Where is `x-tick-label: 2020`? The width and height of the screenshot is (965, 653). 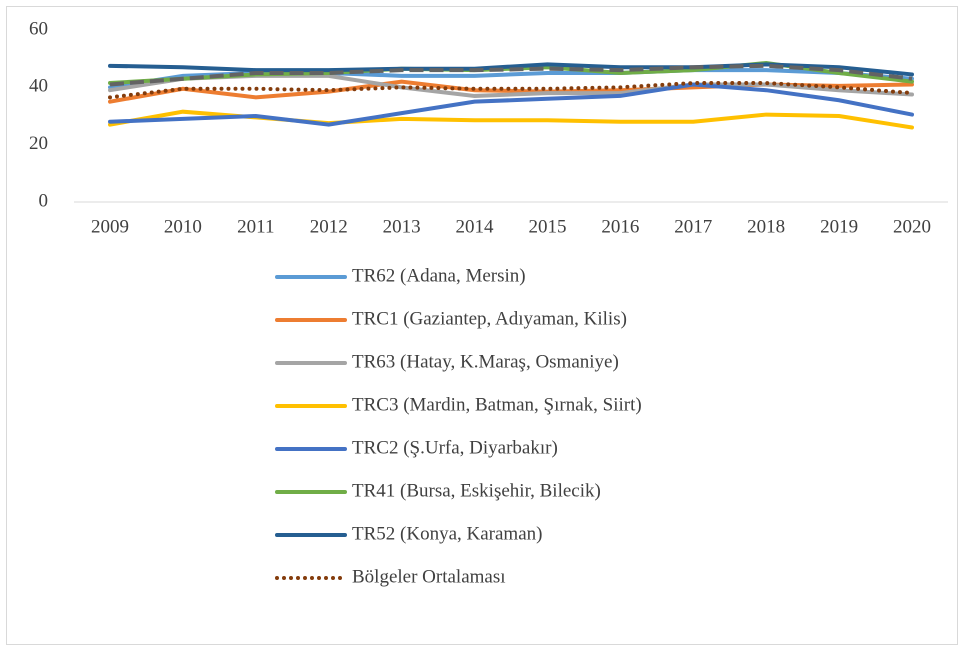 x-tick-label: 2020 is located at coordinates (912, 226).